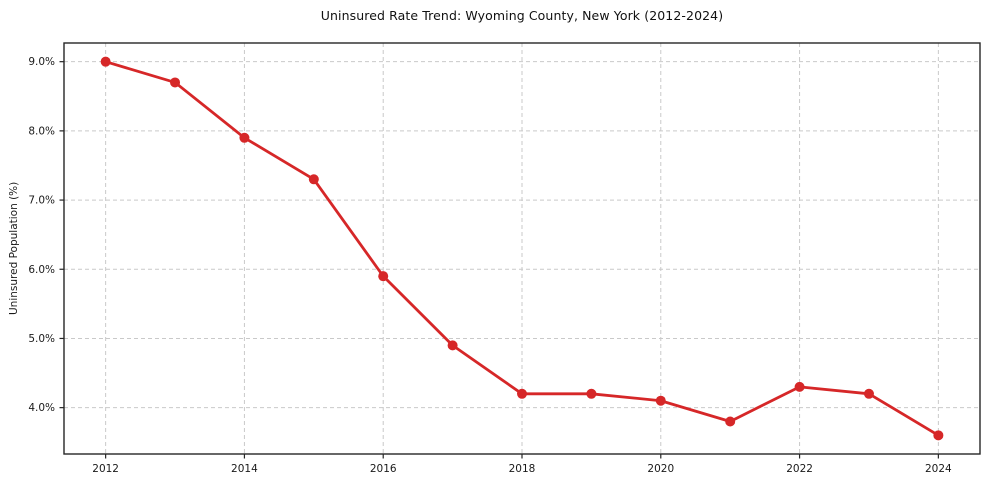 The width and height of the screenshot is (989, 490). I want to click on x-tick-label: 2020, so click(660, 469).